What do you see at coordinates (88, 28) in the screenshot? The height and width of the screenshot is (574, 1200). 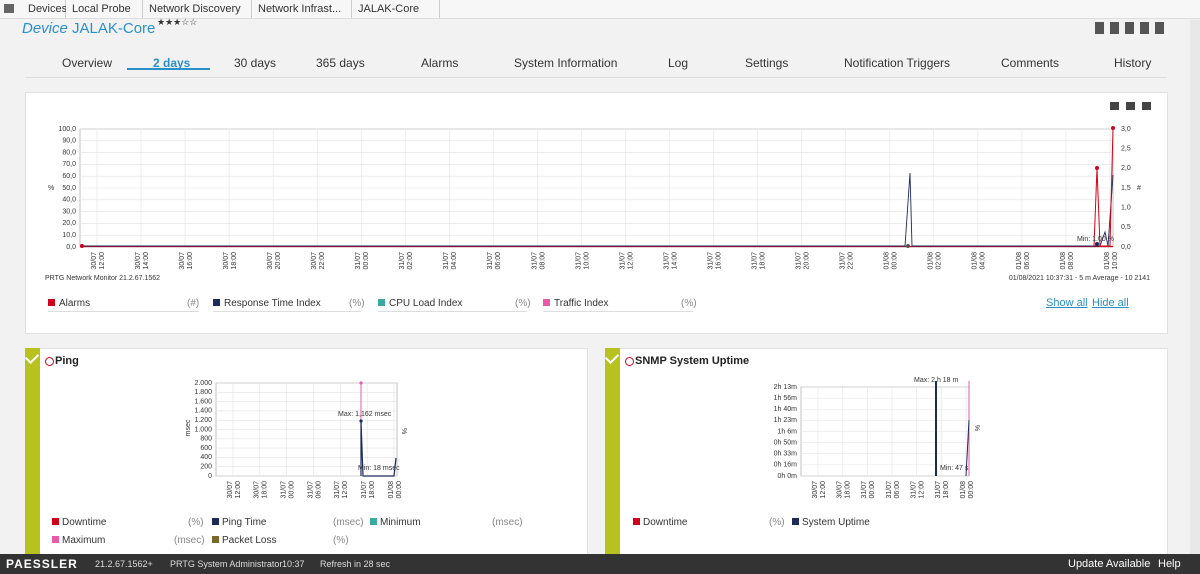 I see `device-header: Device JALAK-Core` at bounding box center [88, 28].